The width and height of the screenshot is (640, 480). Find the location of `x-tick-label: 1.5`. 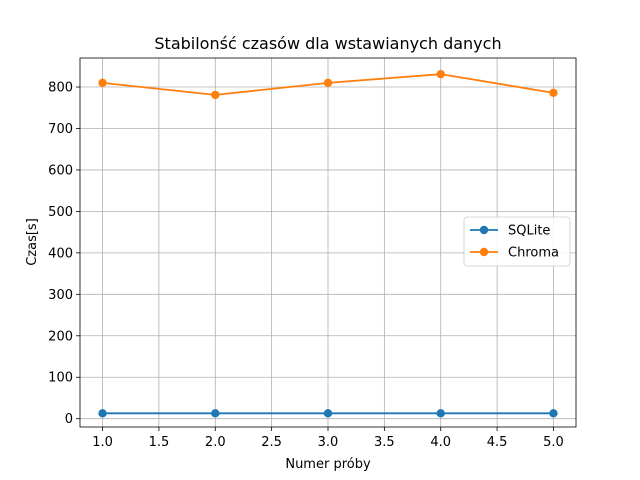

x-tick-label: 1.5 is located at coordinates (159, 442).